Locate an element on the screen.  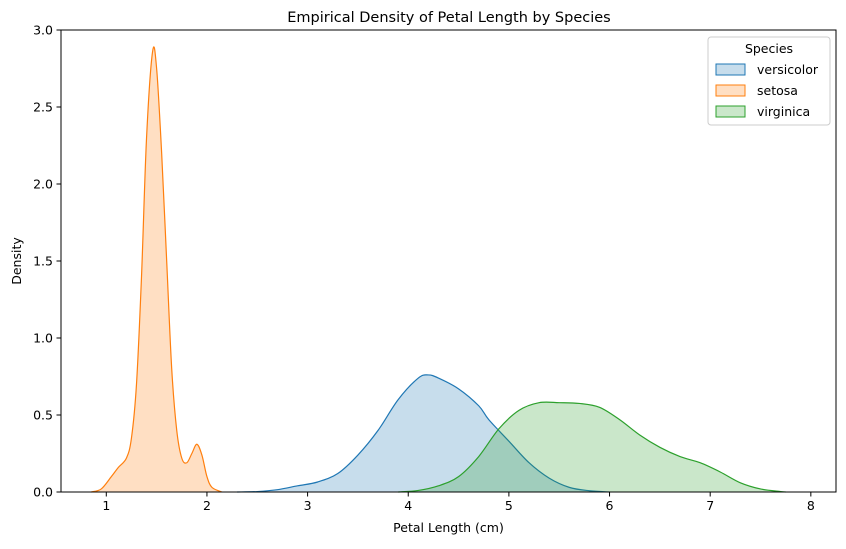
y-tick-label: 0.0 is located at coordinates (43, 492).